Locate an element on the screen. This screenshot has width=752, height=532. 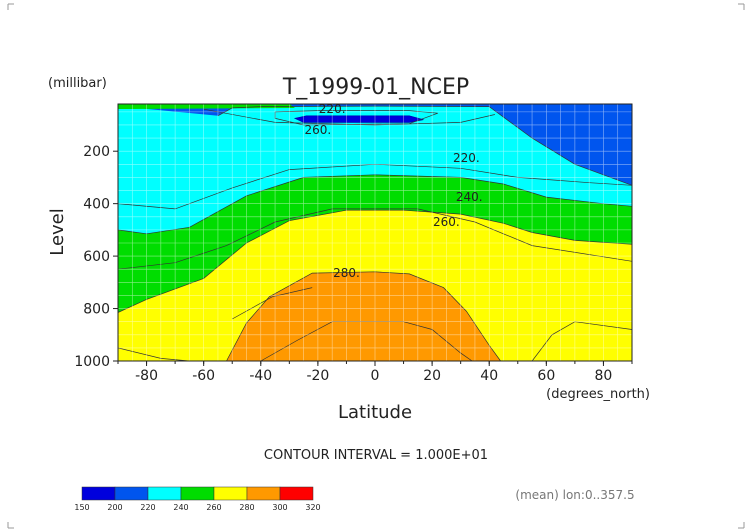
y-tick-label: 1000 is located at coordinates (92, 362).